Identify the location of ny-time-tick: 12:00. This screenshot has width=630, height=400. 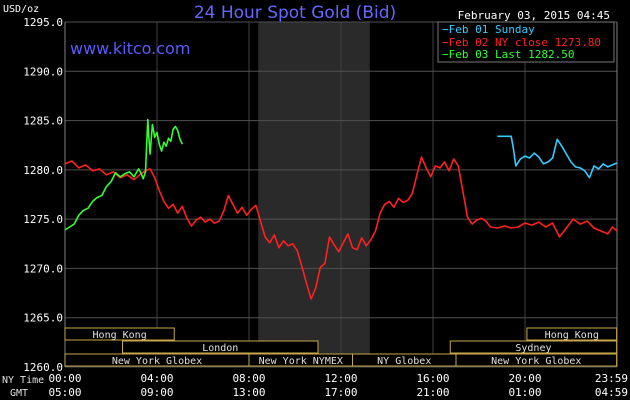
(340, 378).